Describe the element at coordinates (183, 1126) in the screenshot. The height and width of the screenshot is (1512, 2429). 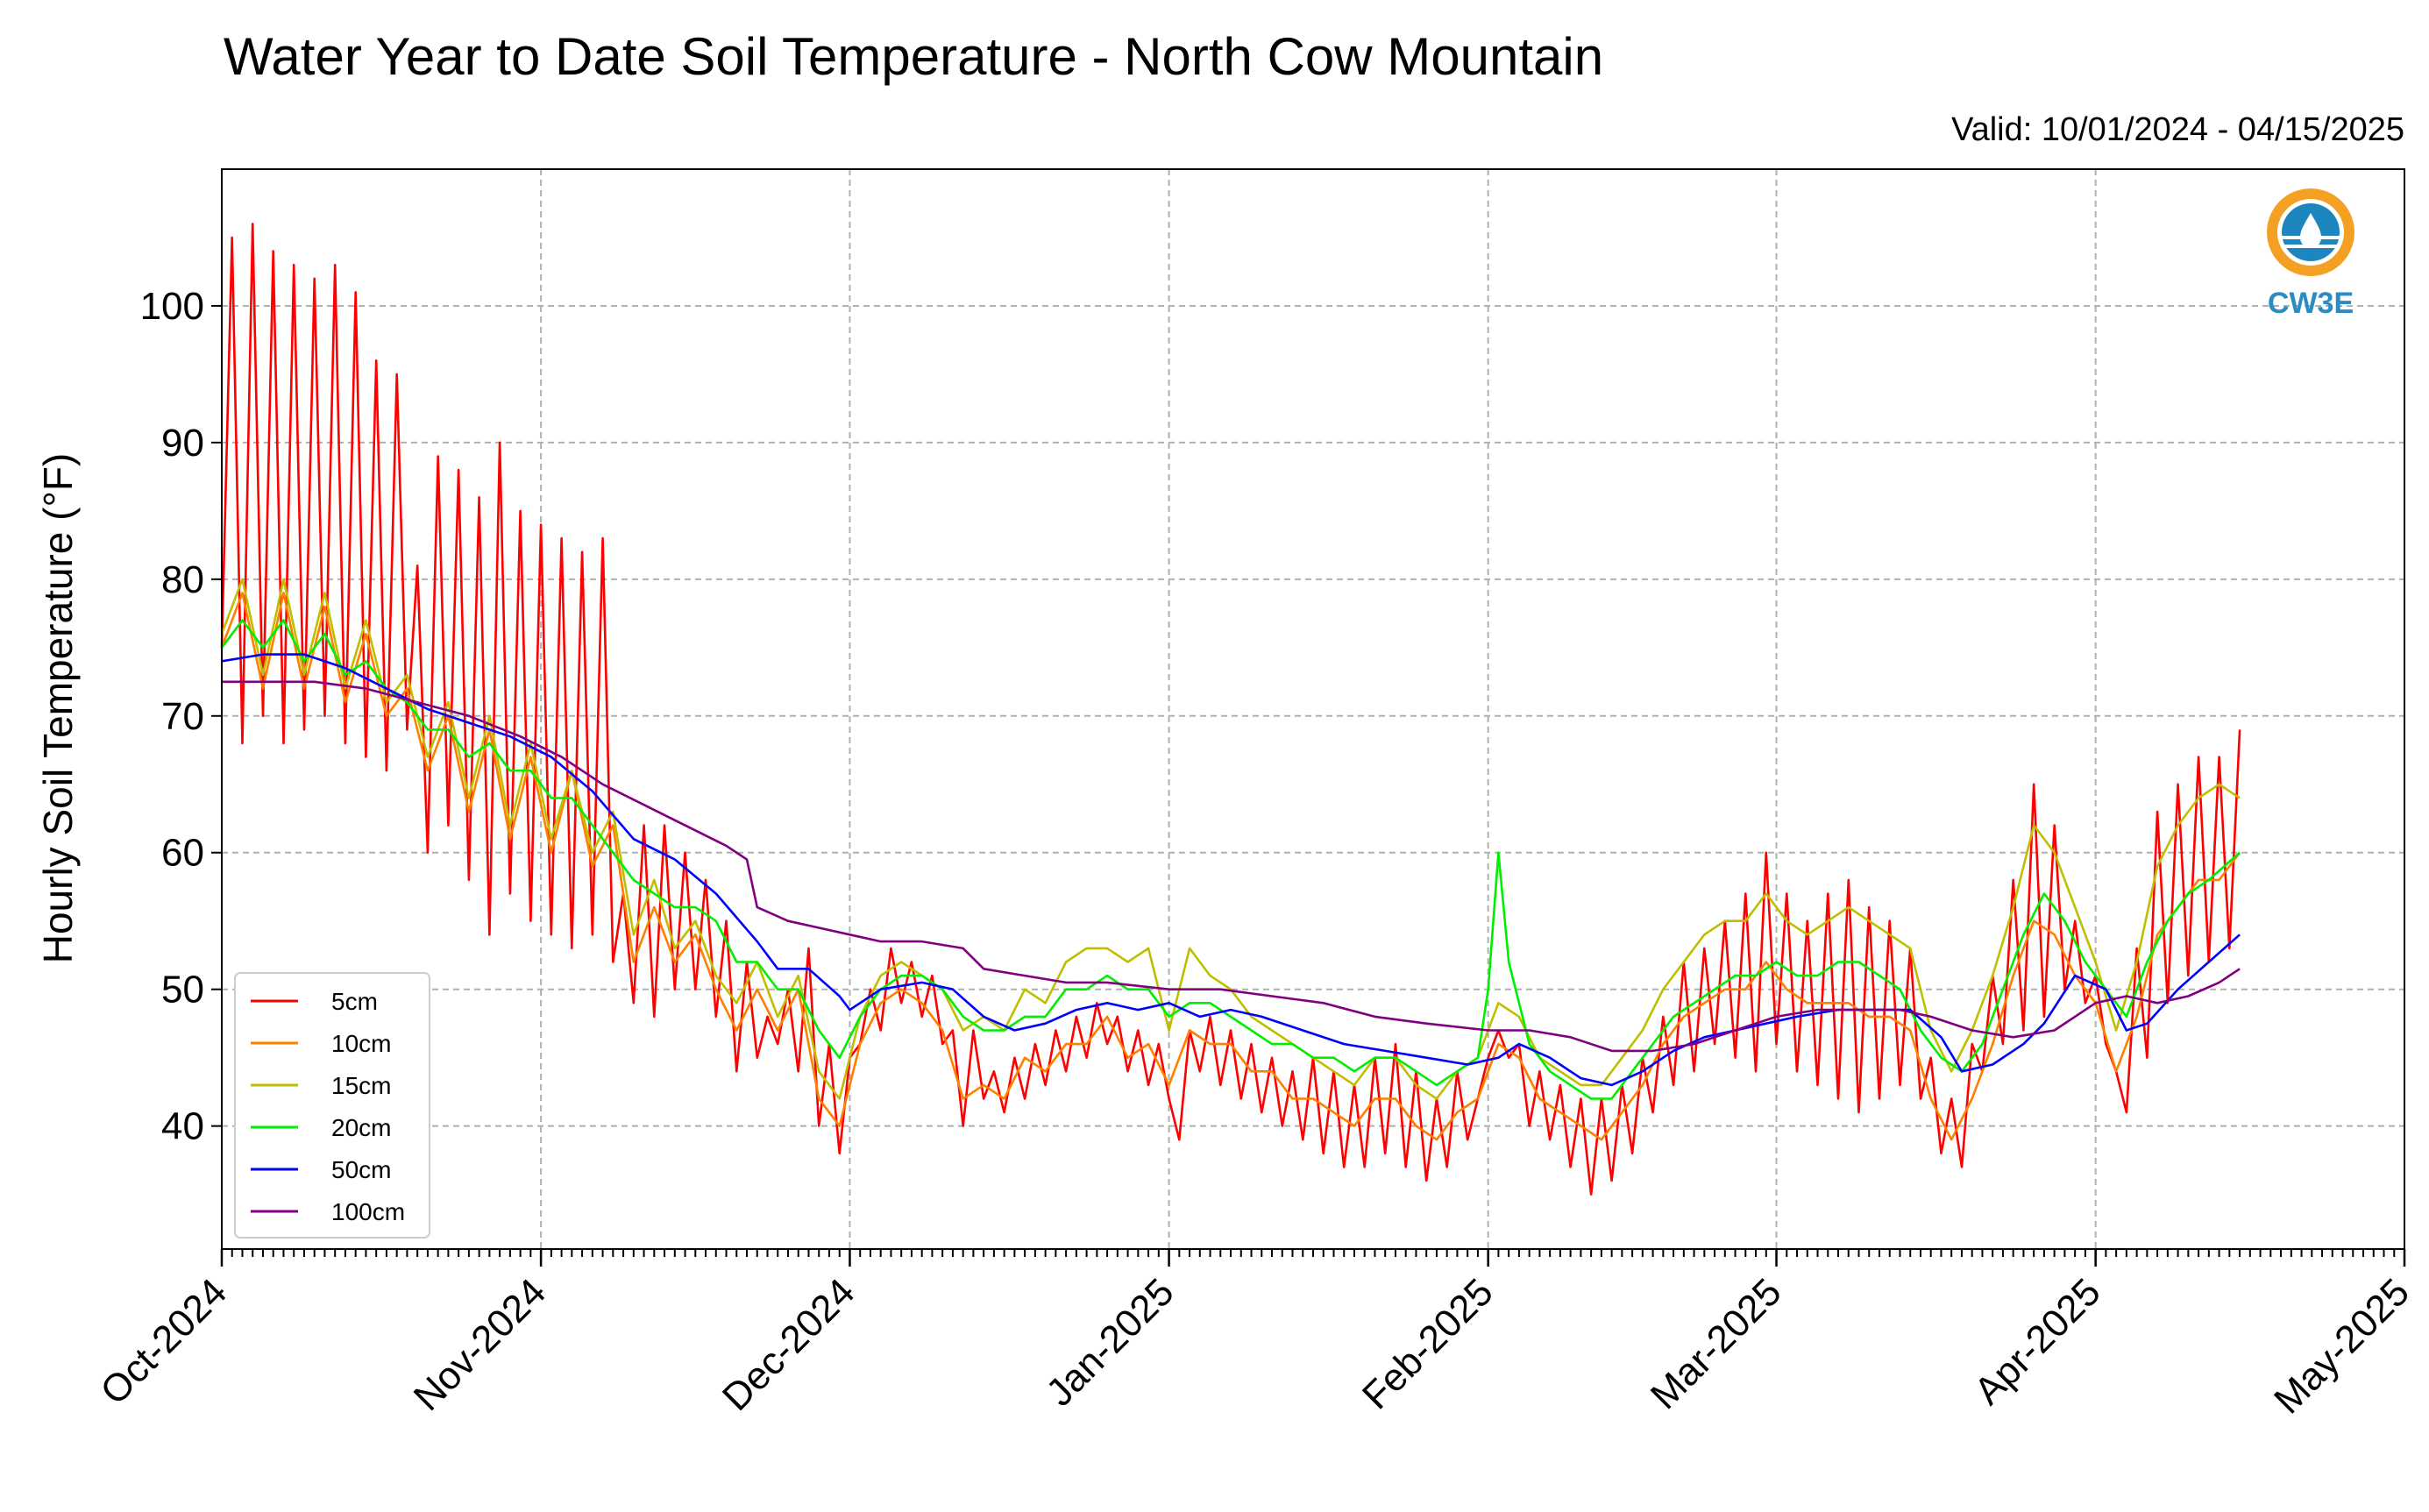
I see `y-tick-label: 40` at that location.